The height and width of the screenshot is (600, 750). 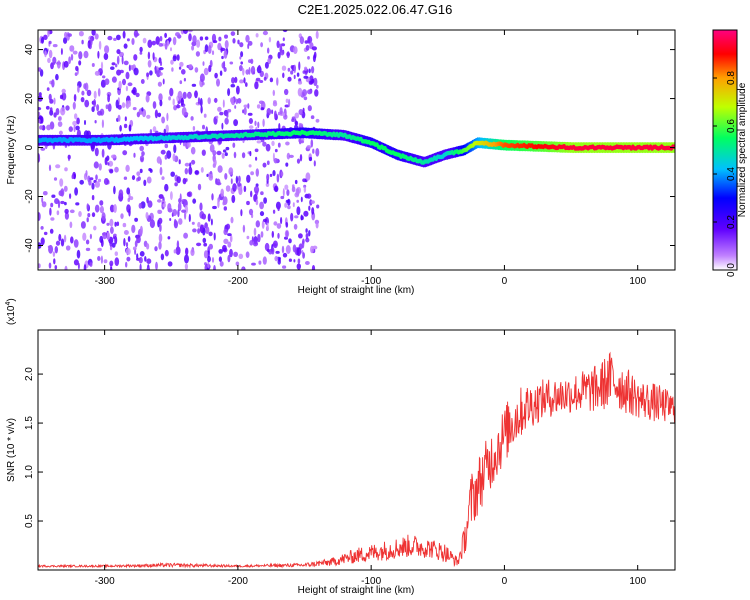 I want to click on y-tick-label: 1.5, so click(x=29, y=423).